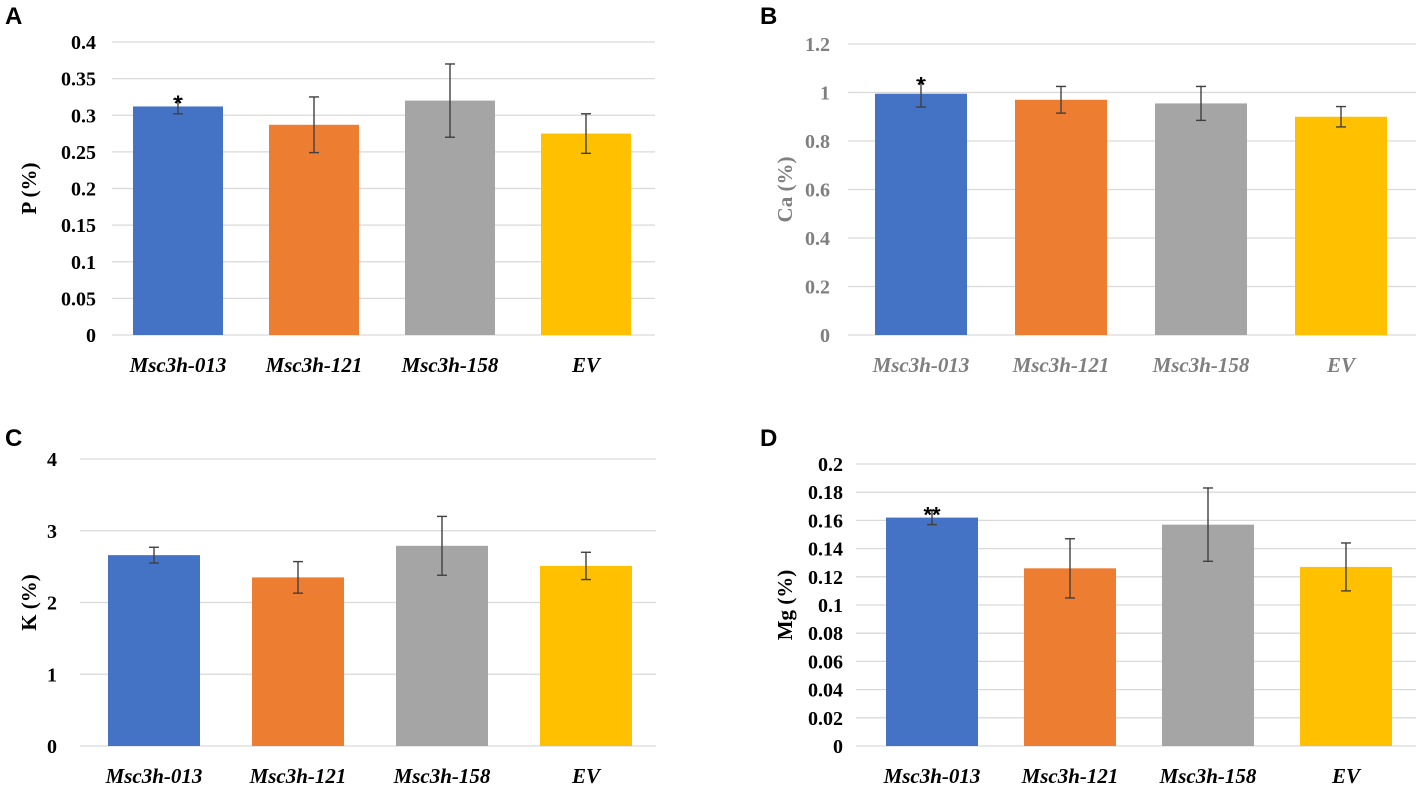 The image size is (1416, 787). Describe the element at coordinates (78, 153) in the screenshot. I see `panel-a-y-tick-label: 0.25` at that location.